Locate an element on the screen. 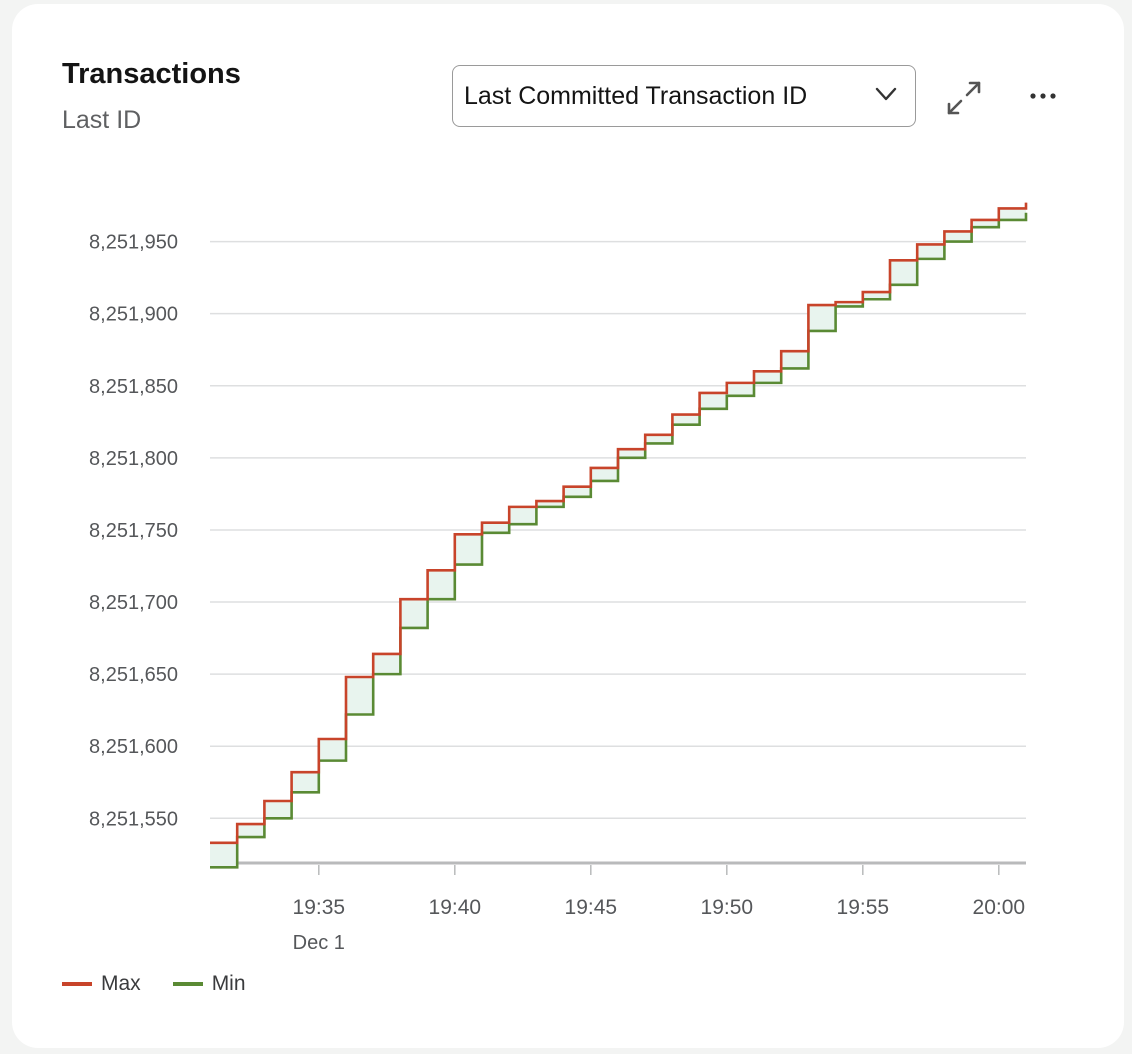 The height and width of the screenshot is (1054, 1132). y-tick-label: 8,251,900 is located at coordinates (133, 315).